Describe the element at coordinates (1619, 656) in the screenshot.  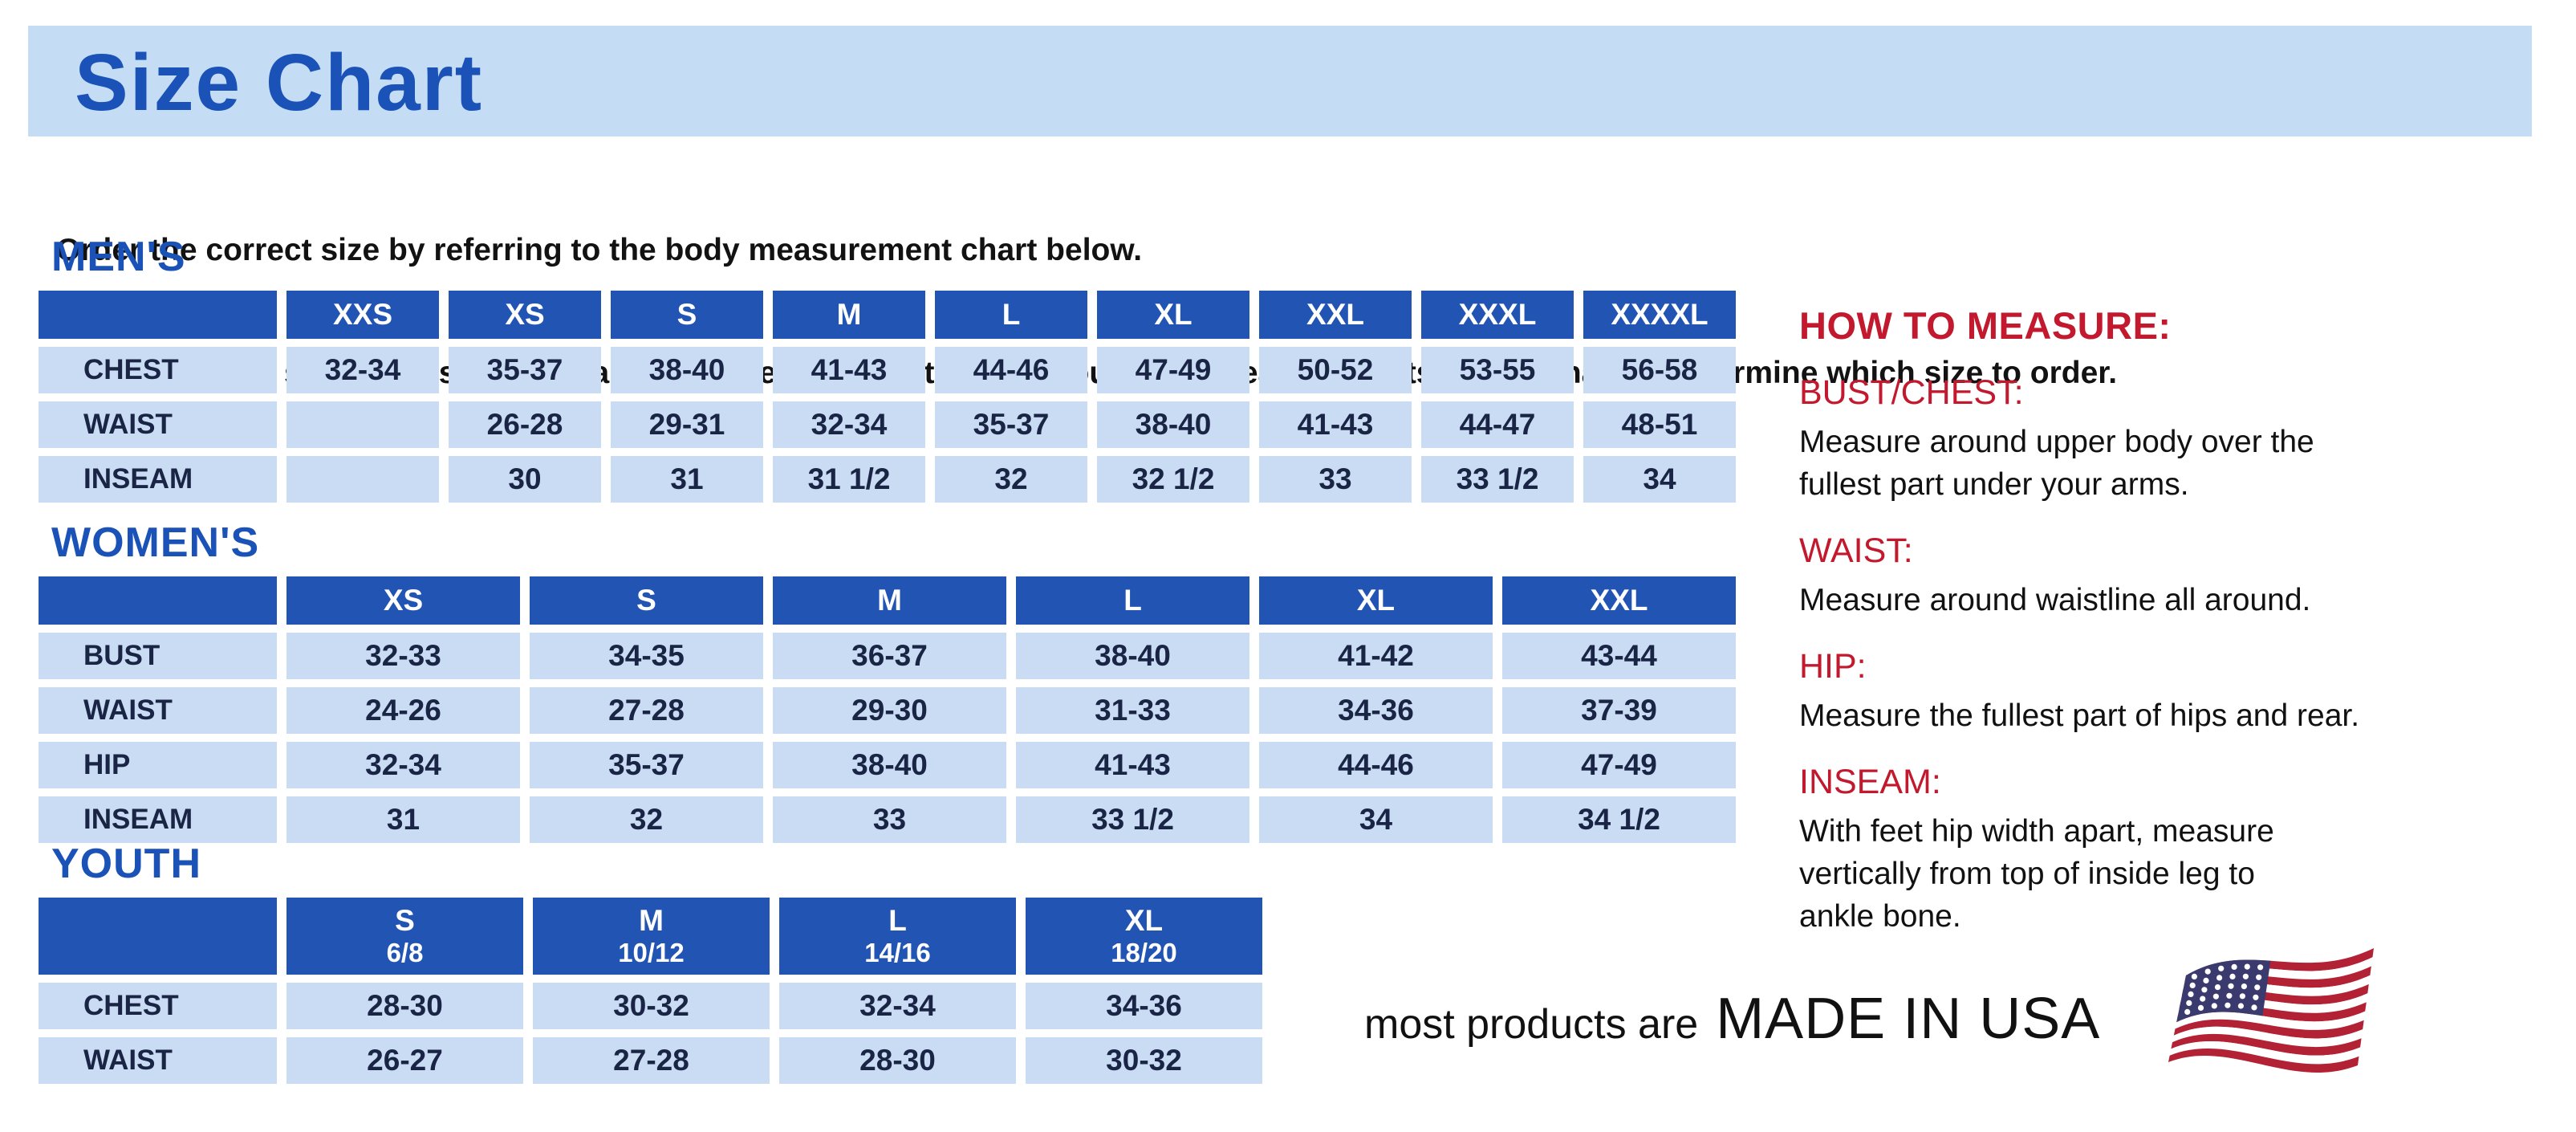
I see `value-cell: 43-44` at that location.